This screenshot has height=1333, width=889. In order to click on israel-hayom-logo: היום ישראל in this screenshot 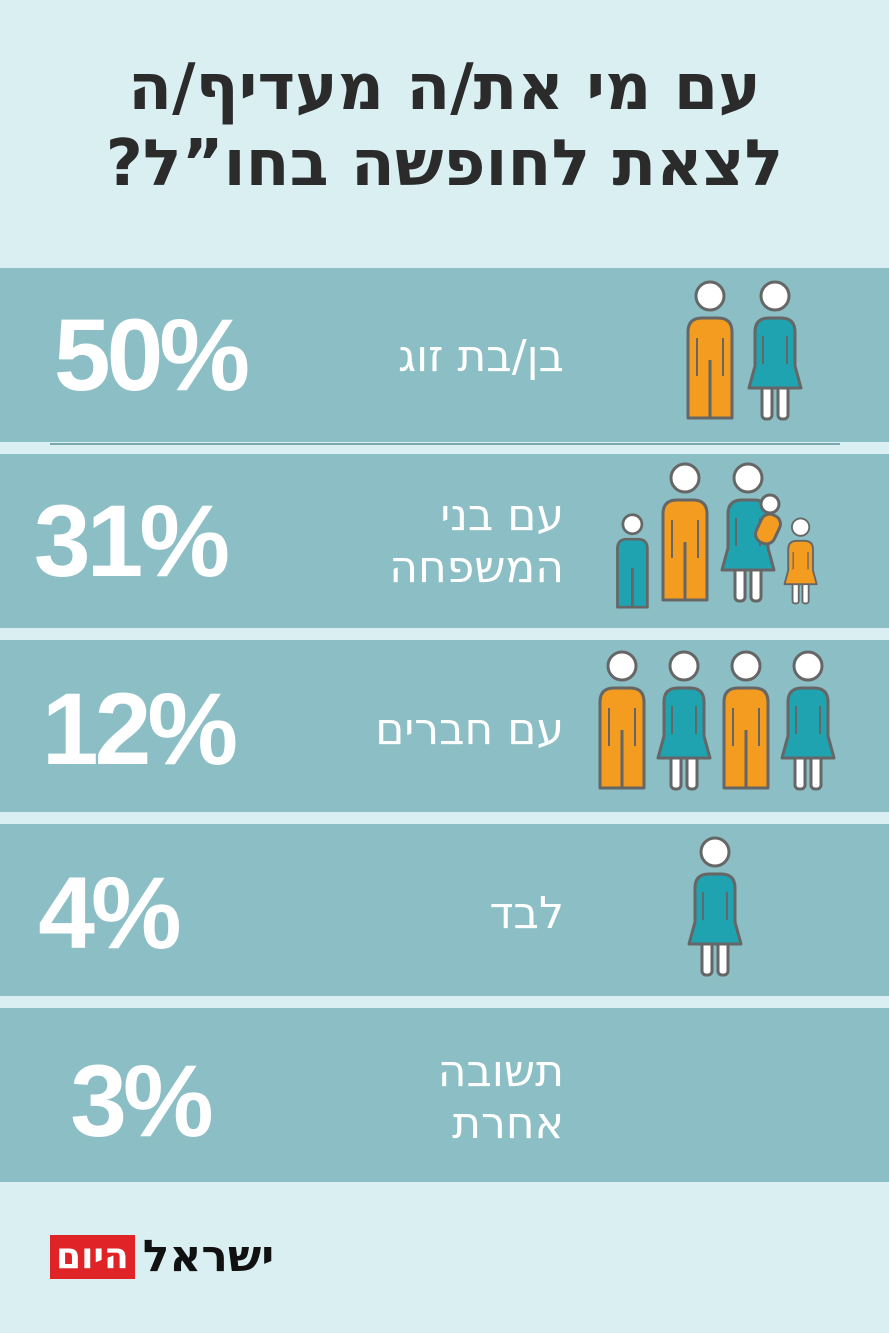, I will do `click(162, 1257)`.